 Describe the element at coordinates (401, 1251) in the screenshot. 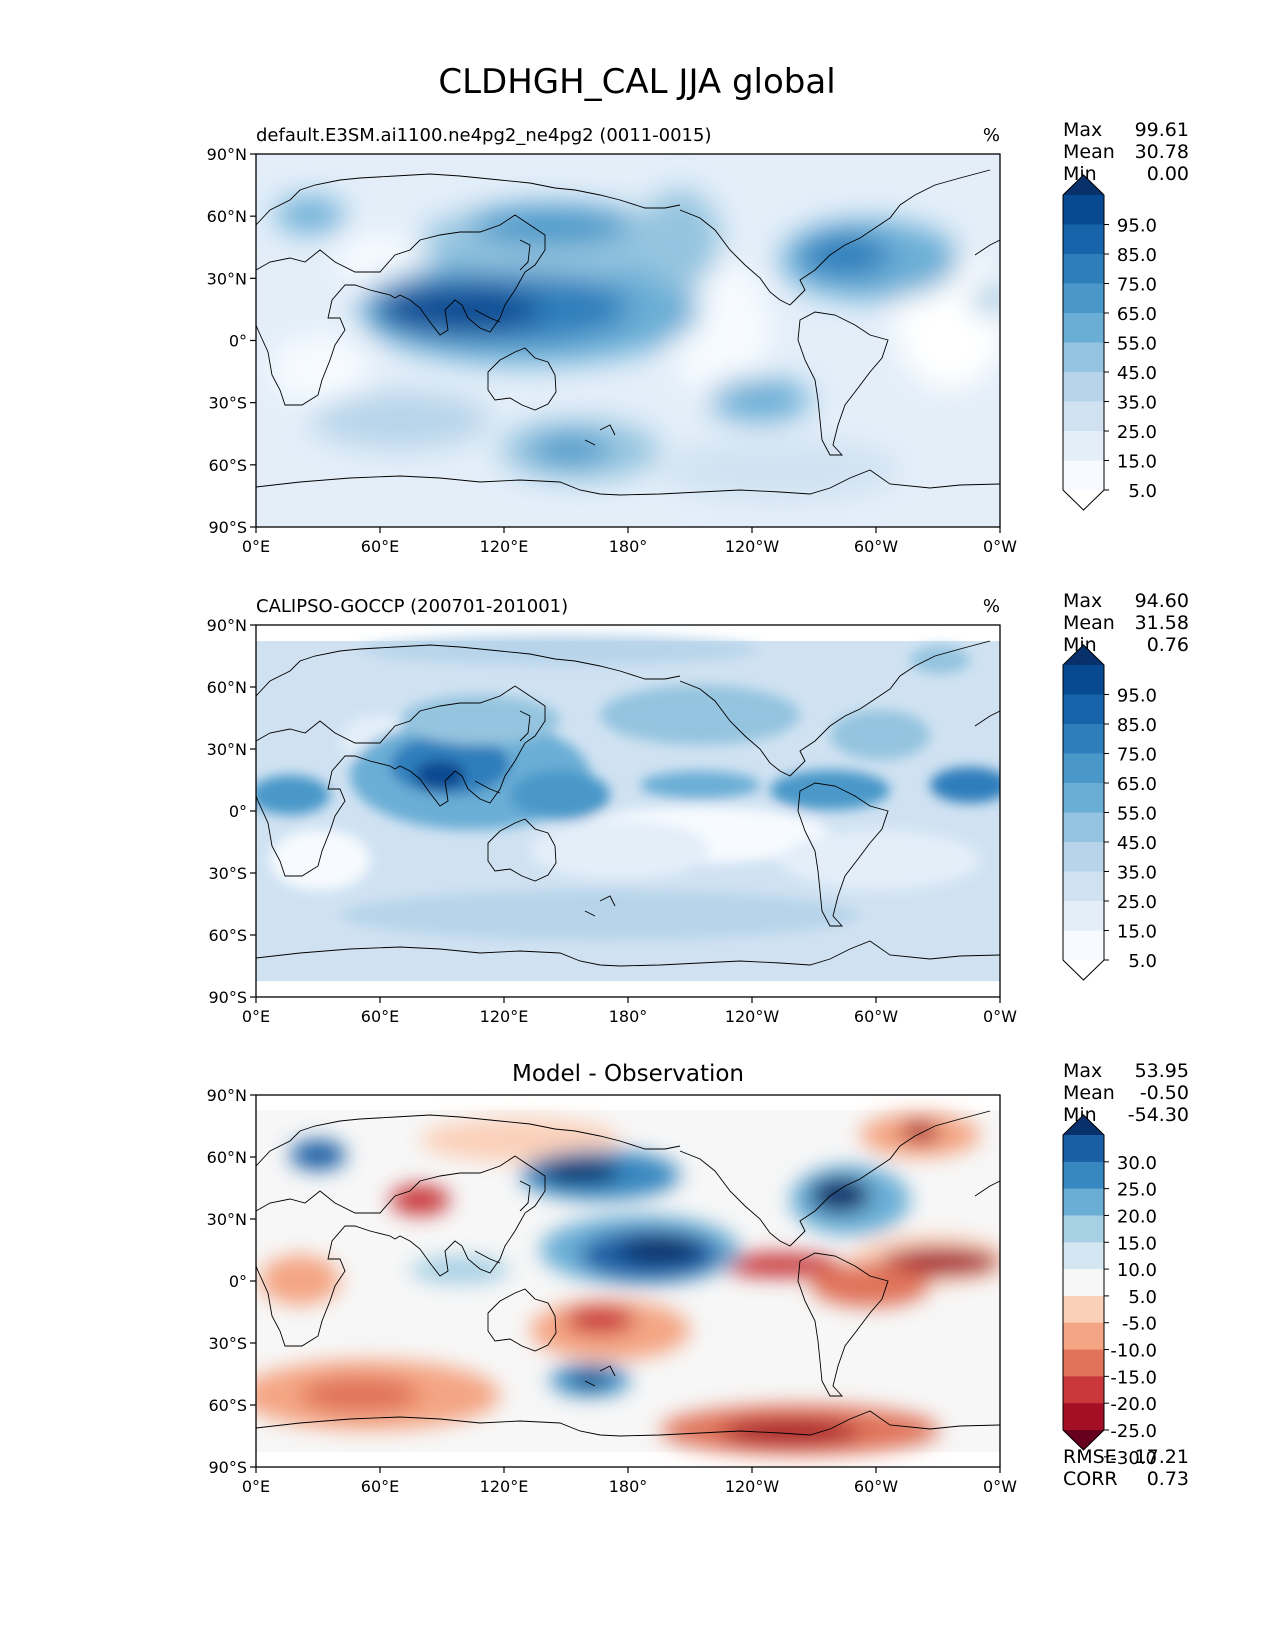

I see `coastline-africa-eurasia` at that location.